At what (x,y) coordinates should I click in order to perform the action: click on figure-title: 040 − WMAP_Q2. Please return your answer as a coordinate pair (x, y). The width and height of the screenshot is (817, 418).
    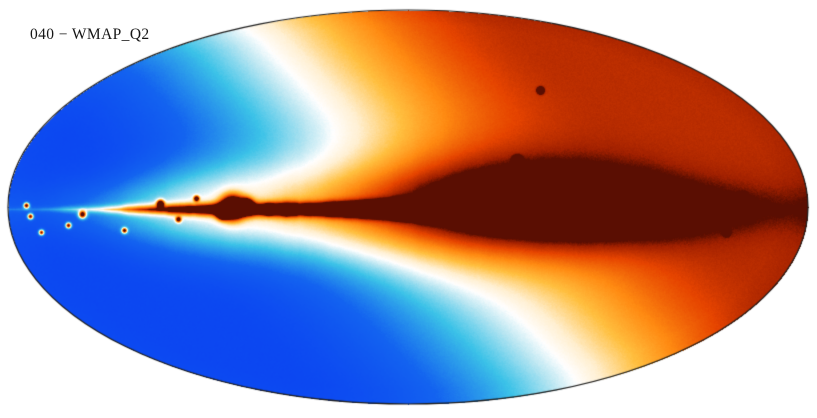
    Looking at the image, I should click on (90, 34).